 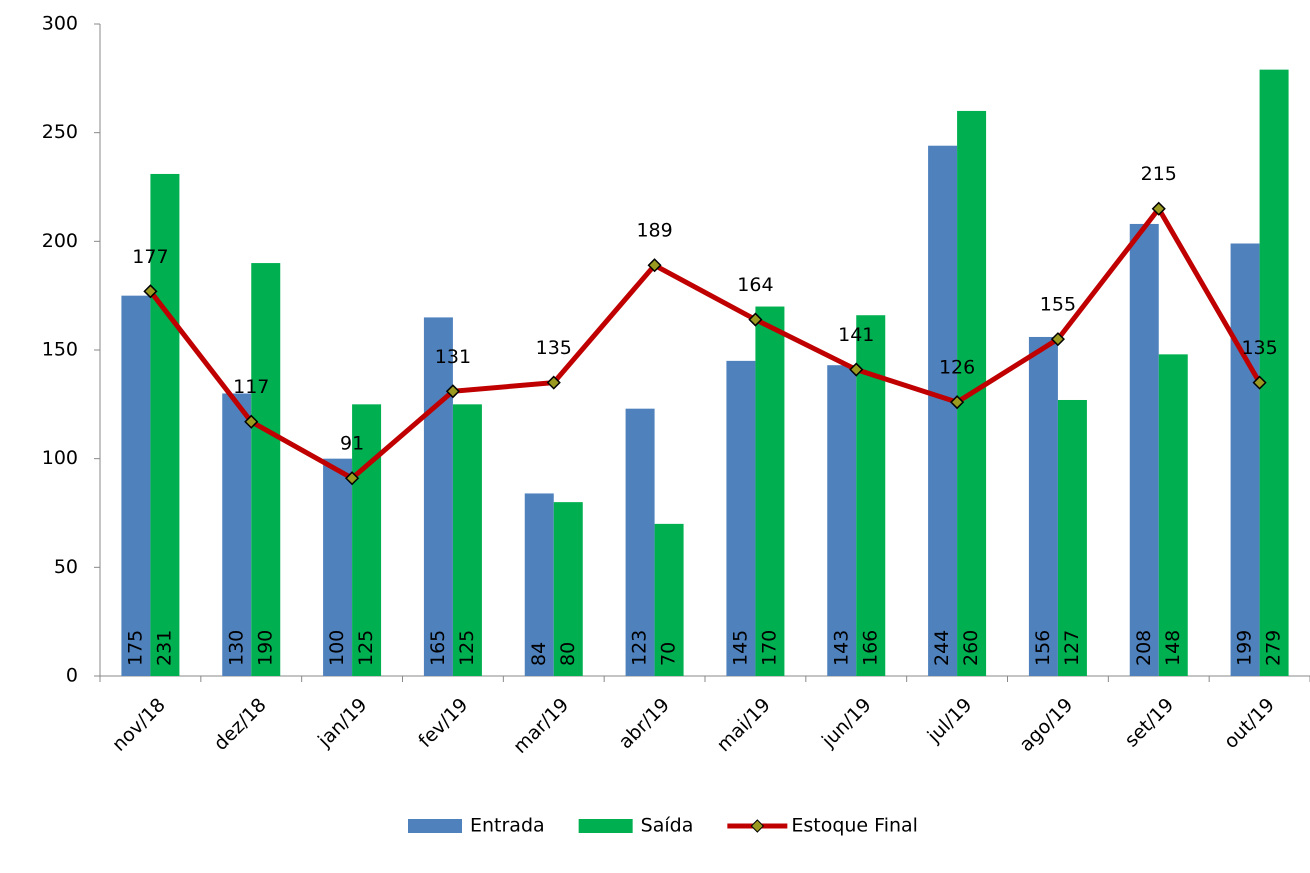 I want to click on y-tick-label: 150, so click(x=60, y=350).